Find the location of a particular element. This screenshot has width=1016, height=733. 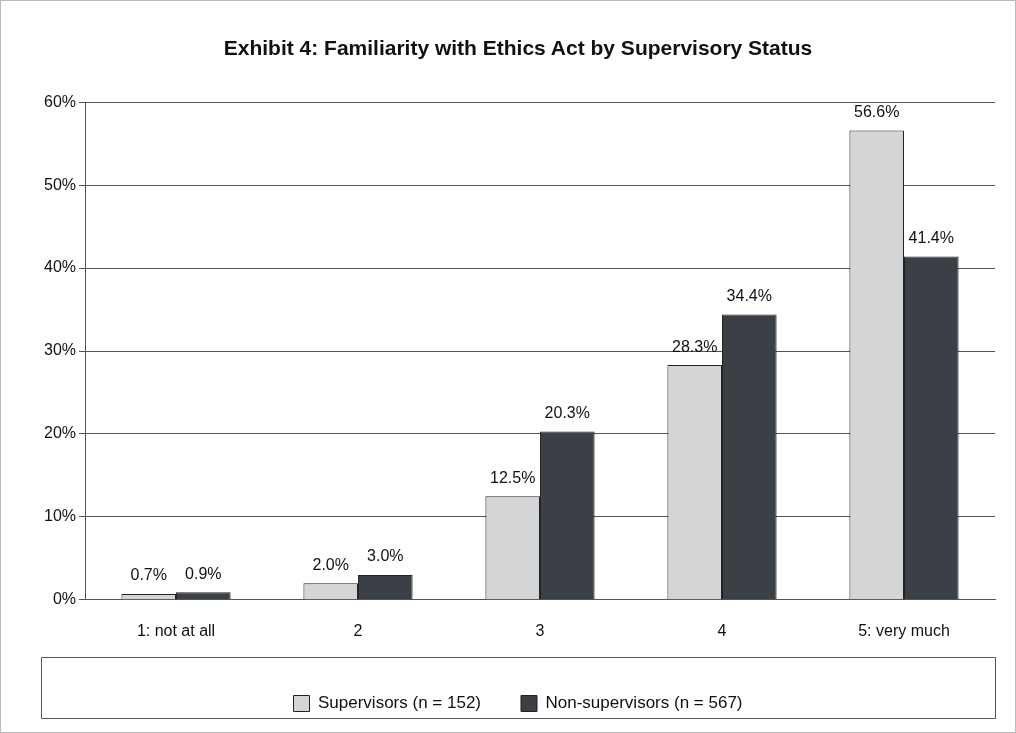

x-tick-label: 2 is located at coordinates (358, 630).